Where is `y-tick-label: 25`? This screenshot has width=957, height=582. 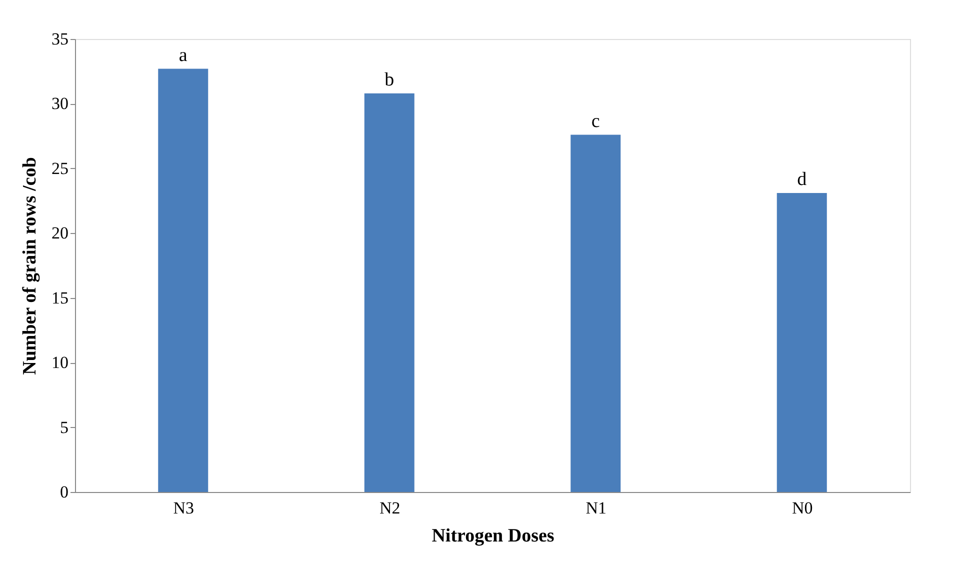 y-tick-label: 25 is located at coordinates (60, 168).